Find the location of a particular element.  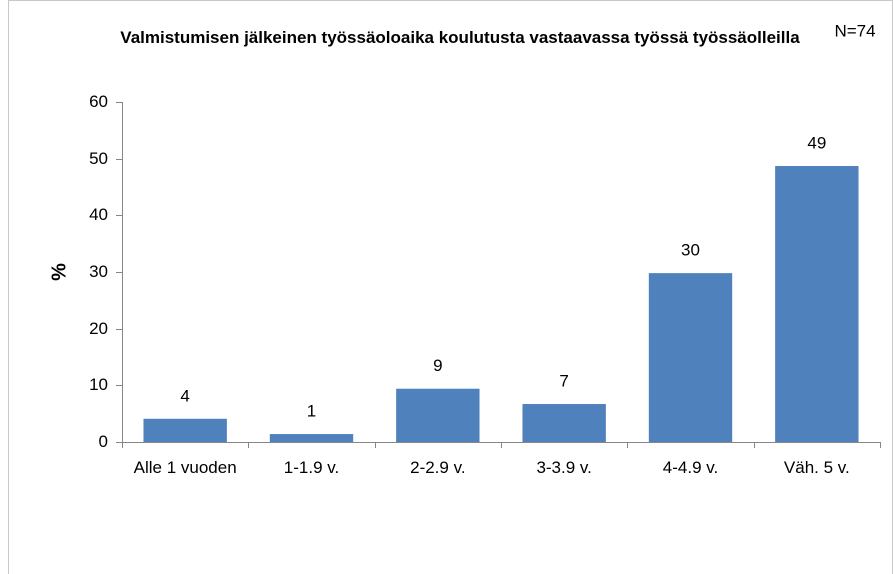

x-tick-label: 4-4.9 v. is located at coordinates (690, 467).